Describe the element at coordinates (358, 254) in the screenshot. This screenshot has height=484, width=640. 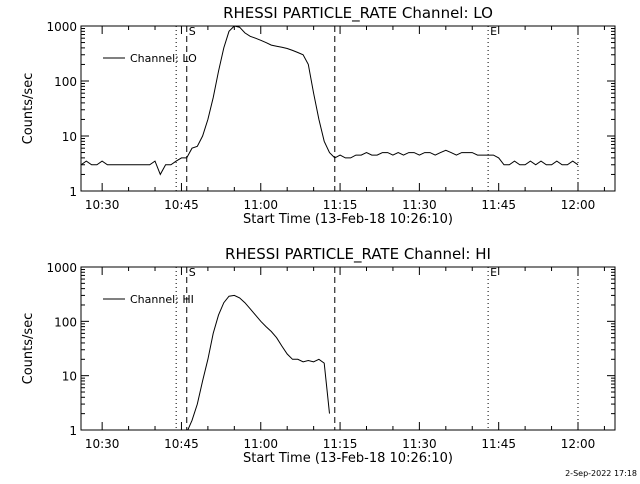
I see `chart-title: RHESSI PARTICLE_RATE Channel: HI` at that location.